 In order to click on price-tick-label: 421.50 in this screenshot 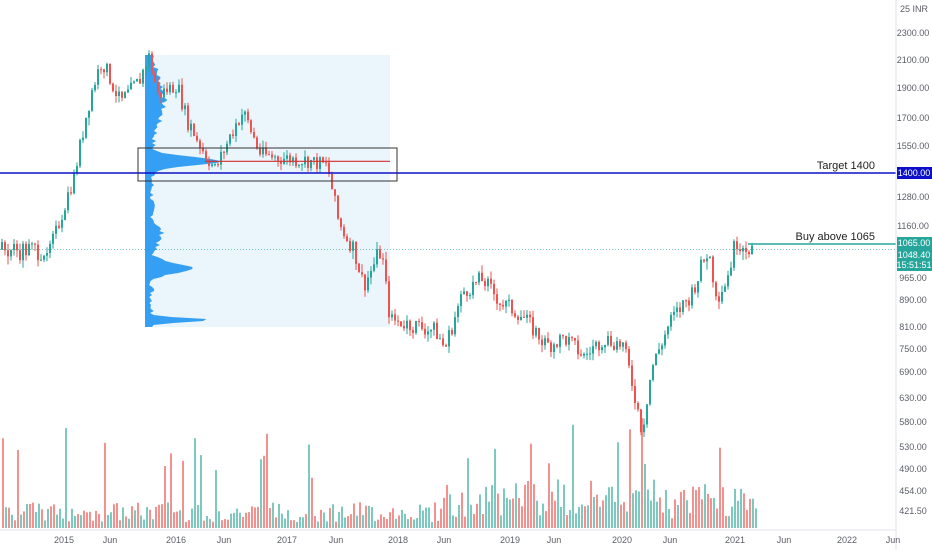, I will do `click(913, 511)`.